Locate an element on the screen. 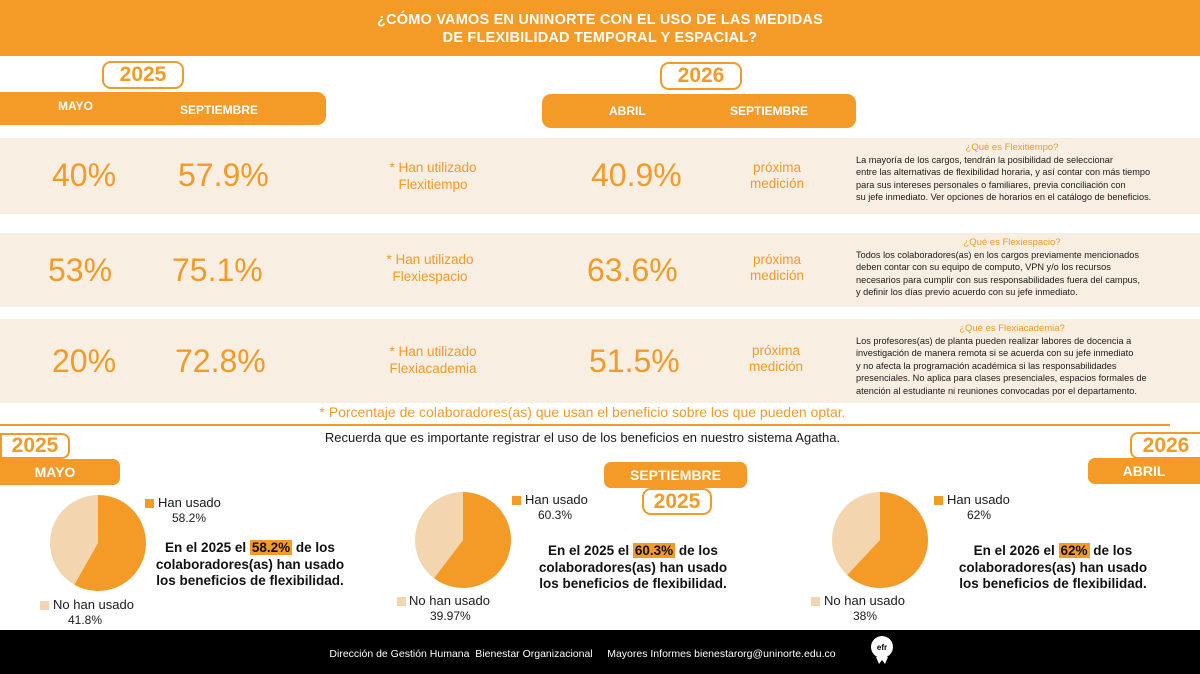 The width and height of the screenshot is (1200, 674). summary-pre: En el 2026 el is located at coordinates (1014, 550).